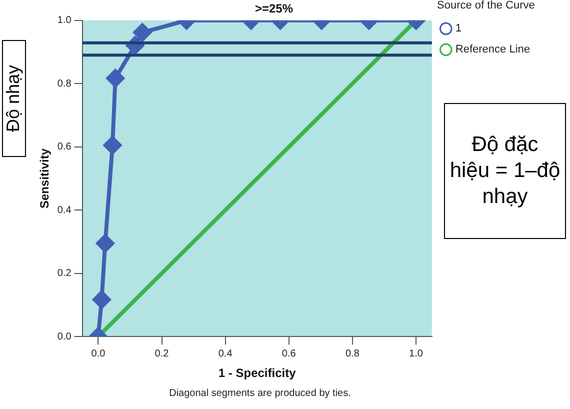 This screenshot has height=409, width=570. What do you see at coordinates (64, 20) in the screenshot?
I see `y-tick-label: 1.0` at bounding box center [64, 20].